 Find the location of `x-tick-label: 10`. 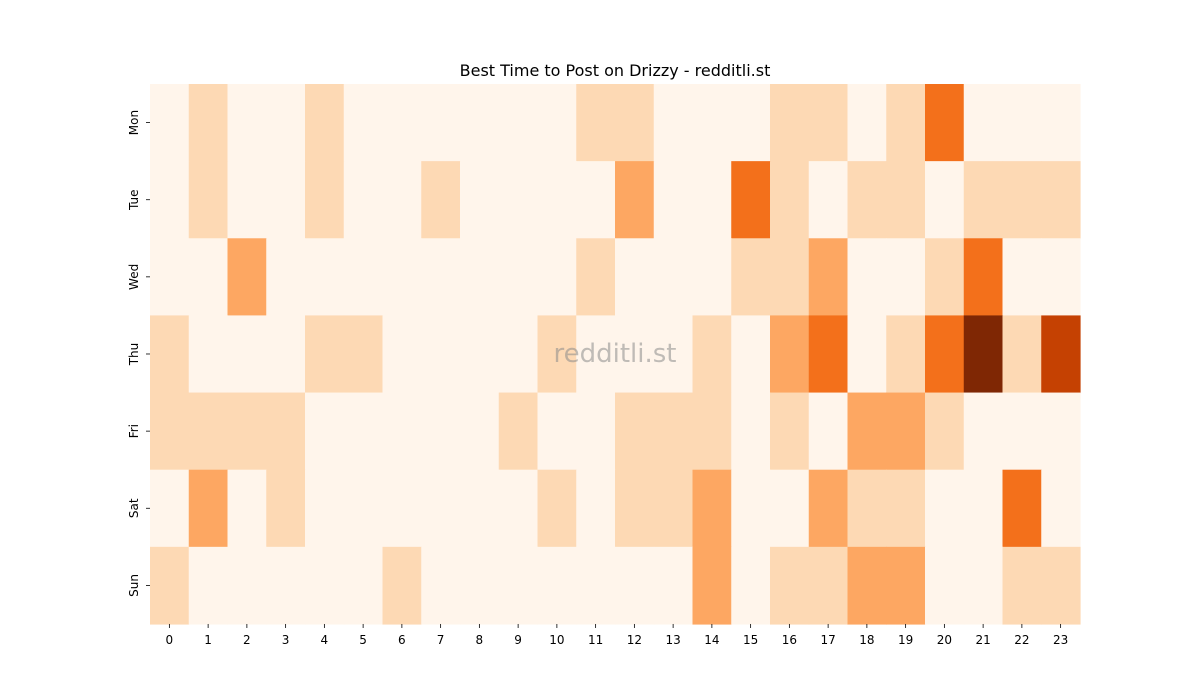

x-tick-label: 10 is located at coordinates (556, 640).